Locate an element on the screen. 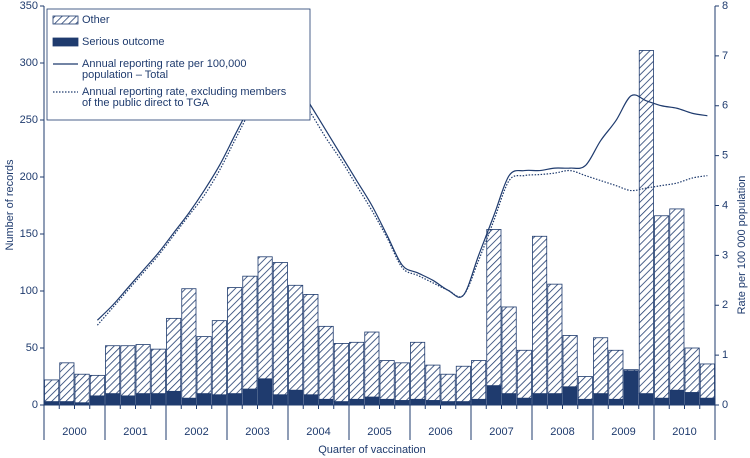  x-group-label: 2000 is located at coordinates (74, 432).